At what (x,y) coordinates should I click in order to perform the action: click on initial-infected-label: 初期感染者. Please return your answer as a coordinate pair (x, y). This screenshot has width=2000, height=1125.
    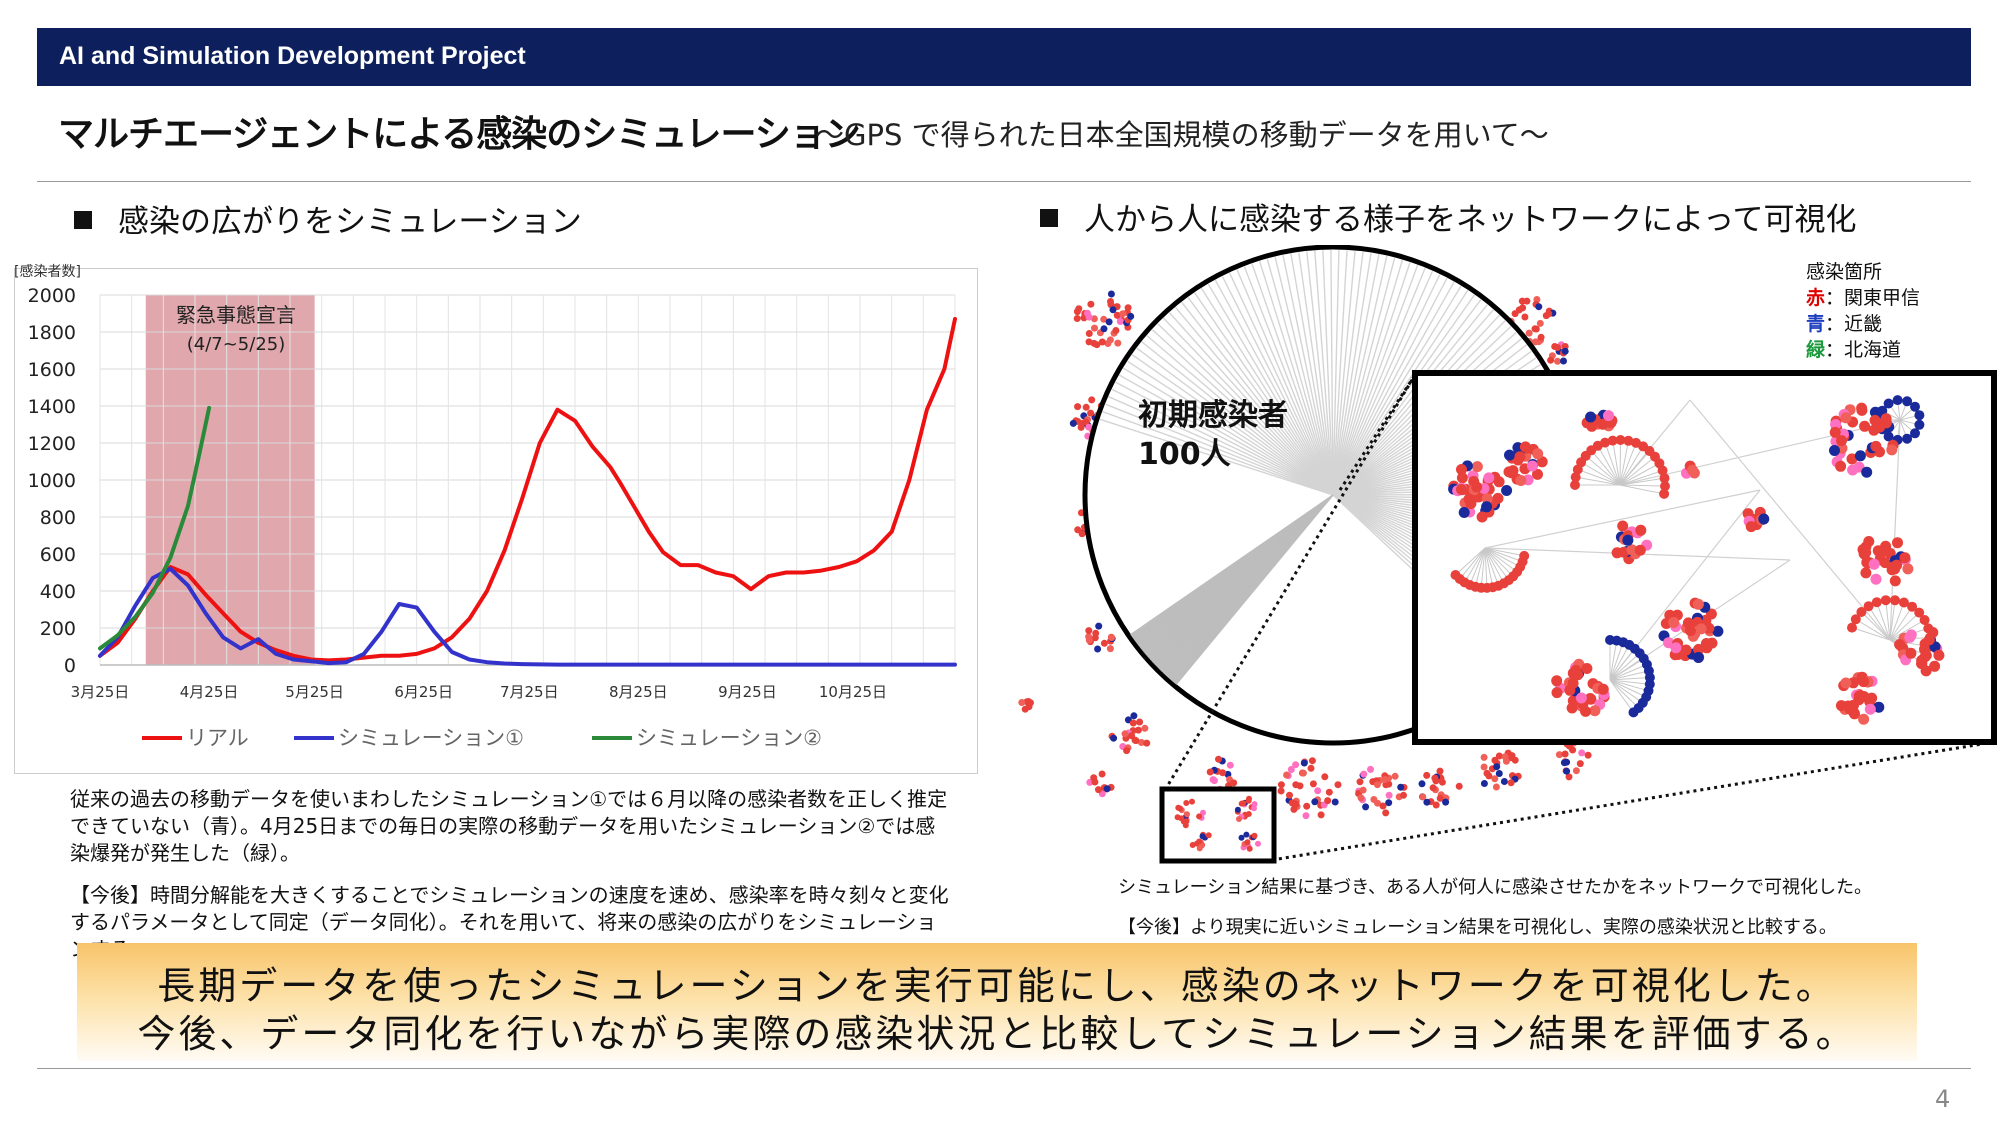
    Looking at the image, I should click on (1213, 415).